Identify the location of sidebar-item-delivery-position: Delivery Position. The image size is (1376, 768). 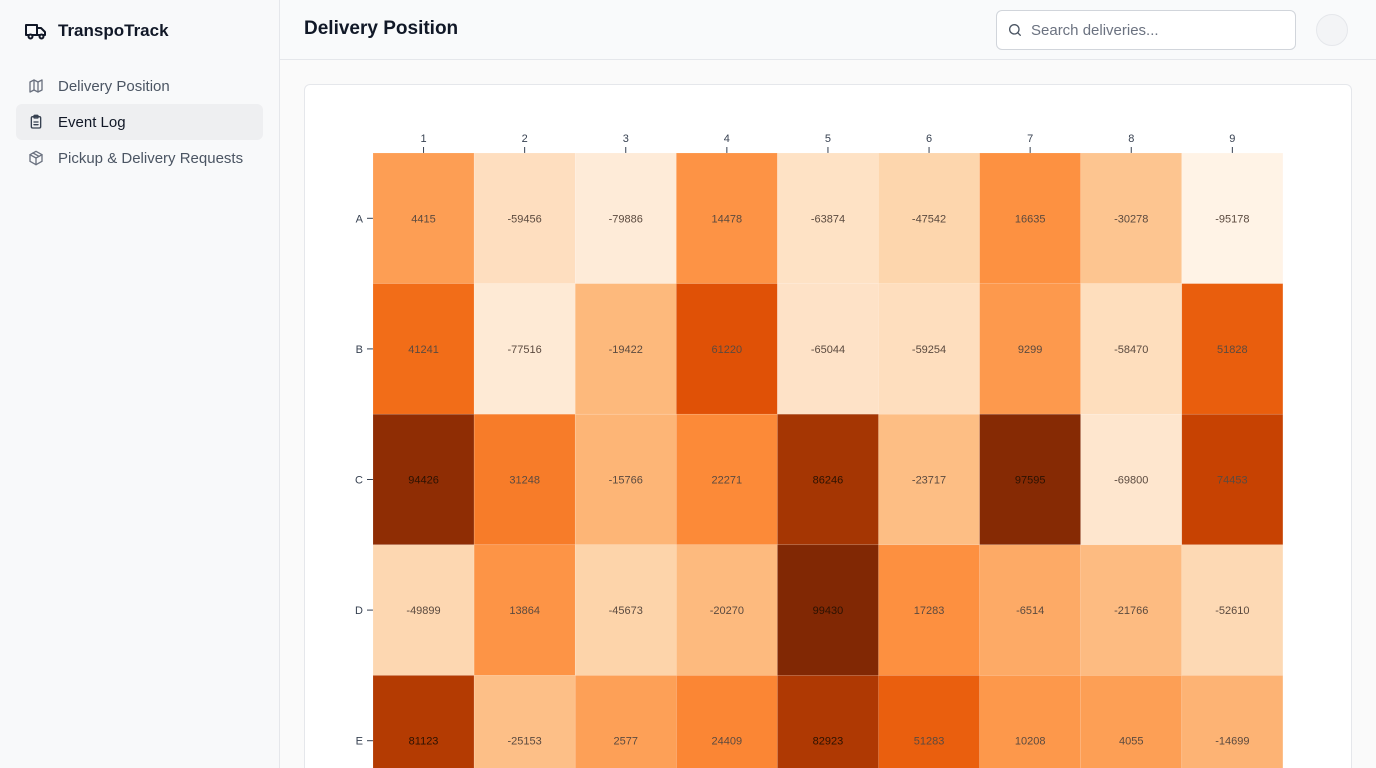
(139, 86).